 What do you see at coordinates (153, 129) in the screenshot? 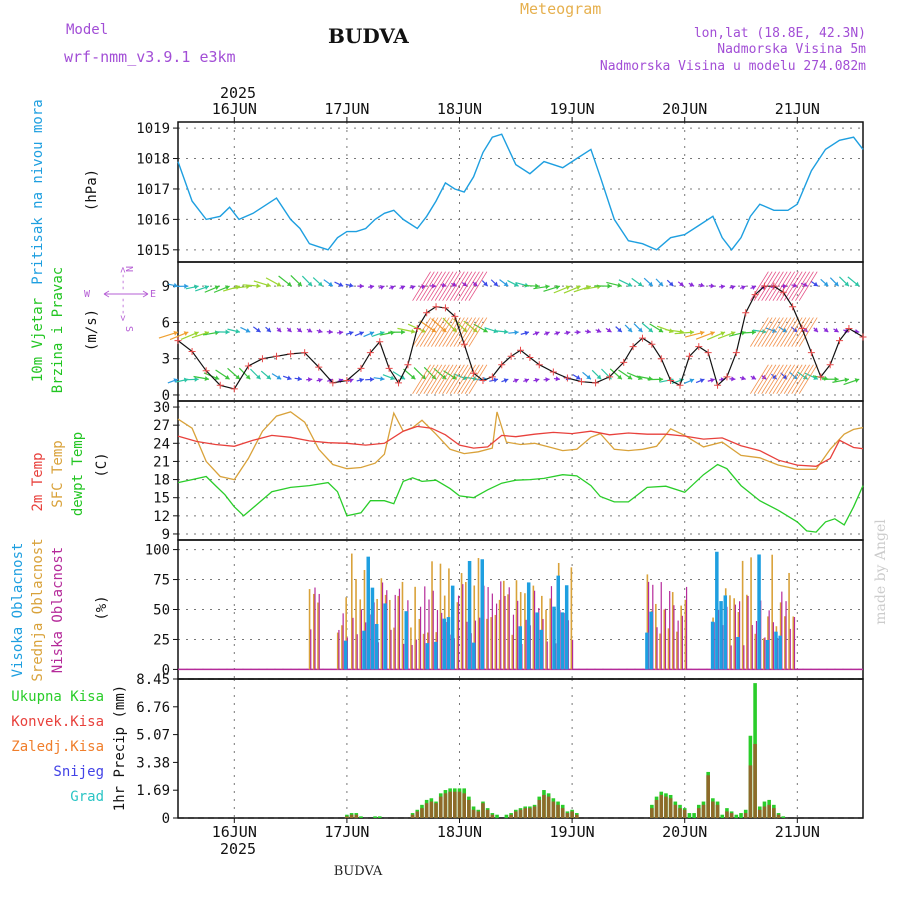
I see `y-tick-label: 1019` at bounding box center [153, 129].